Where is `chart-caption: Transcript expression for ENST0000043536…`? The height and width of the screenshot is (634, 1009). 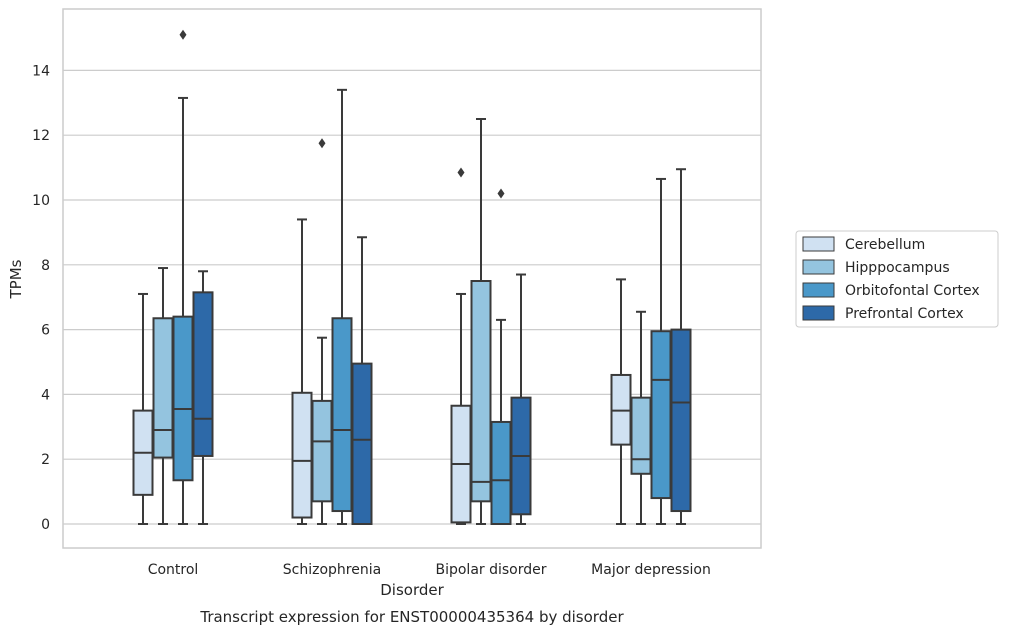 chart-caption: Transcript expression for ENST0000043536… is located at coordinates (411, 617).